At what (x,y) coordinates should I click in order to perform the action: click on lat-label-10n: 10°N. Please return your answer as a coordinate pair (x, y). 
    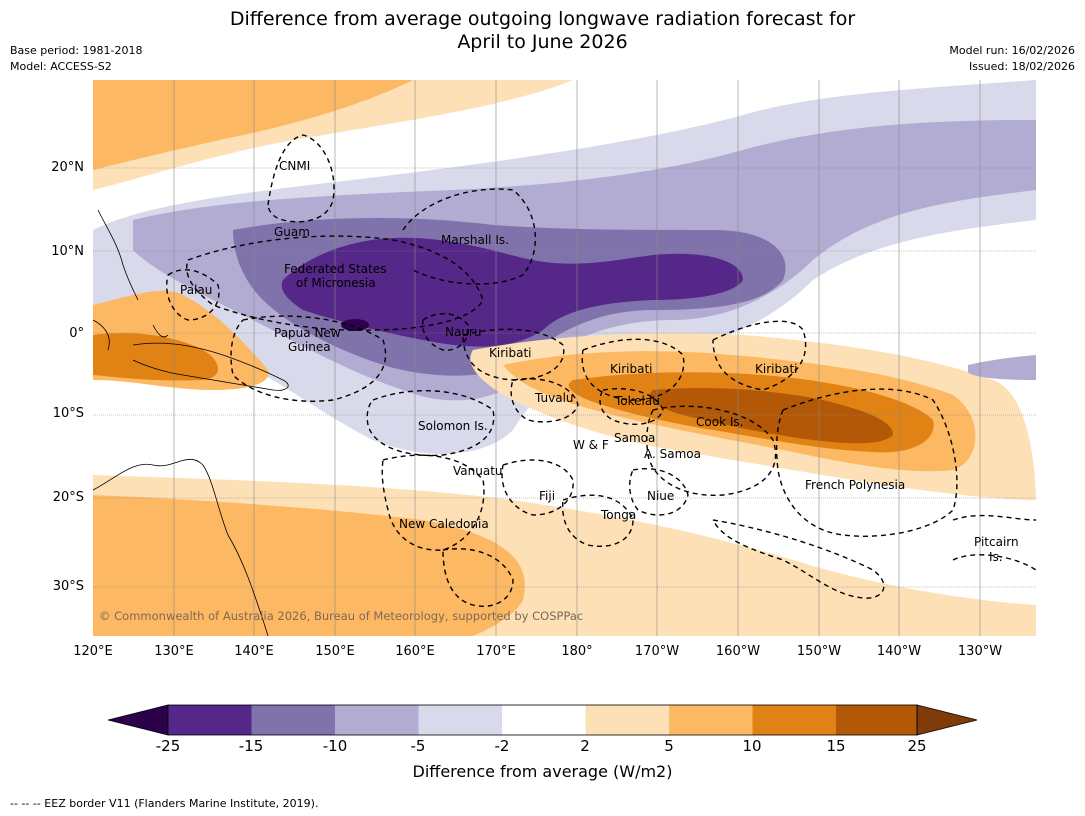
    Looking at the image, I should click on (67, 251).